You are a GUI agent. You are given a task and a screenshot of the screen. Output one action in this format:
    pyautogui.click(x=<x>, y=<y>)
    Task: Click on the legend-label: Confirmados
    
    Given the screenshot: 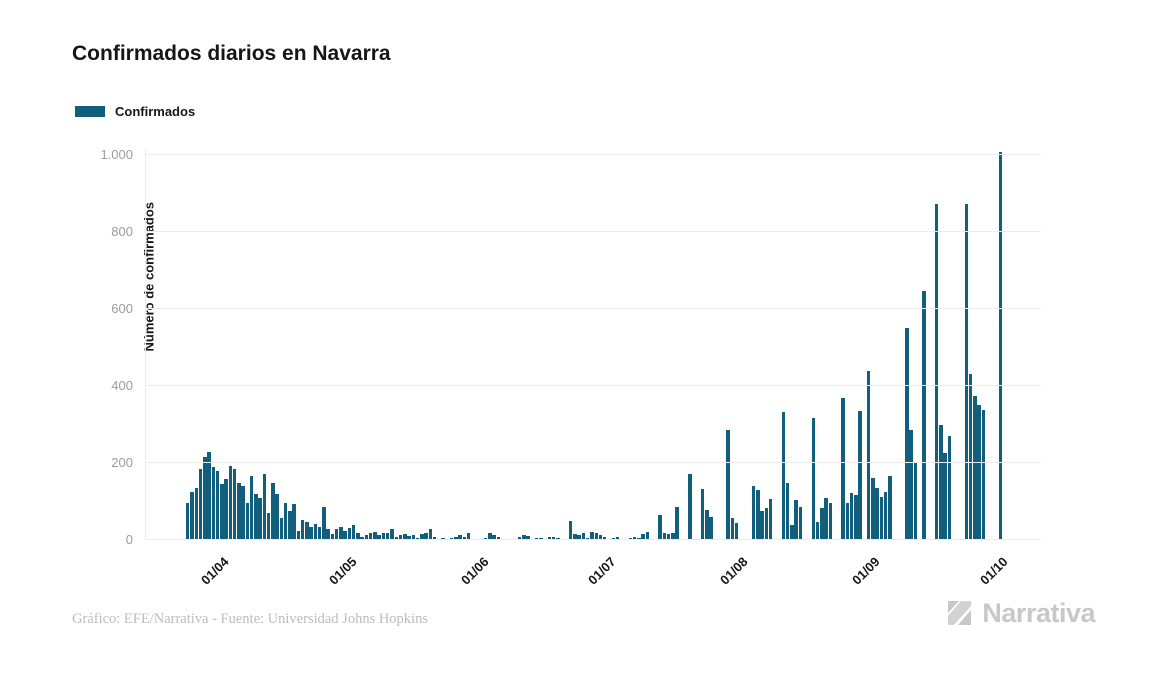 What is the action you would take?
    pyautogui.click(x=155, y=111)
    